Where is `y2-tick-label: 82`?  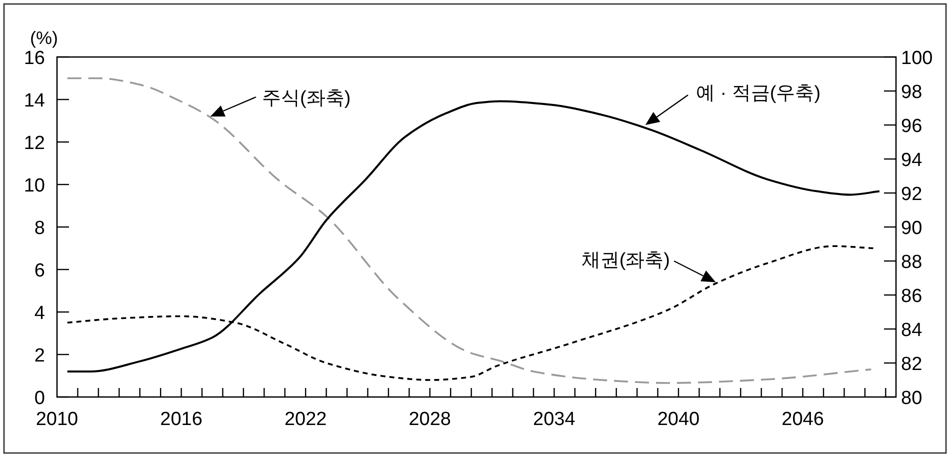
y2-tick-label: 82 is located at coordinates (911, 364).